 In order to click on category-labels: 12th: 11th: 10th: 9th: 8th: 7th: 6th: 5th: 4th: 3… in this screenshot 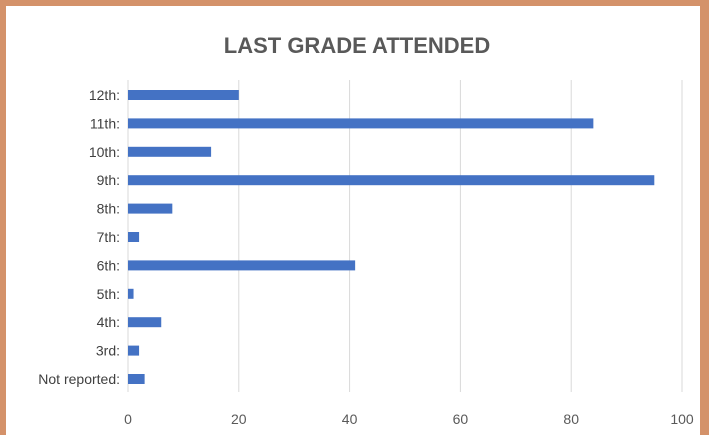, I will do `click(79, 237)`.